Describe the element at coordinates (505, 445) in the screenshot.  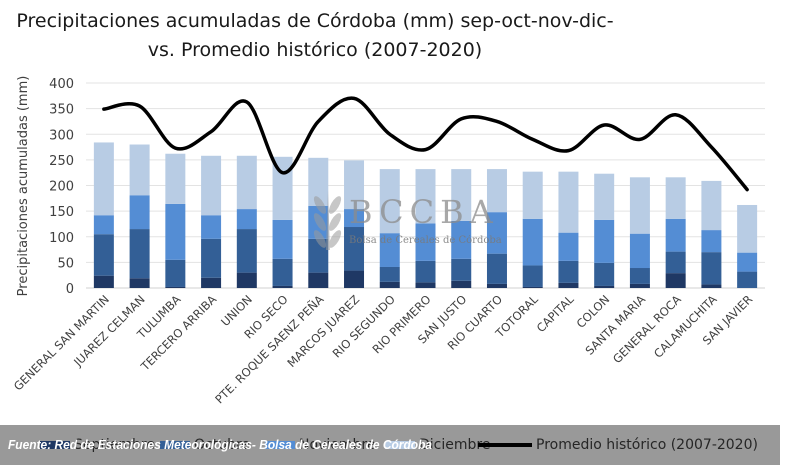
I see `legend-line-swatch` at that location.